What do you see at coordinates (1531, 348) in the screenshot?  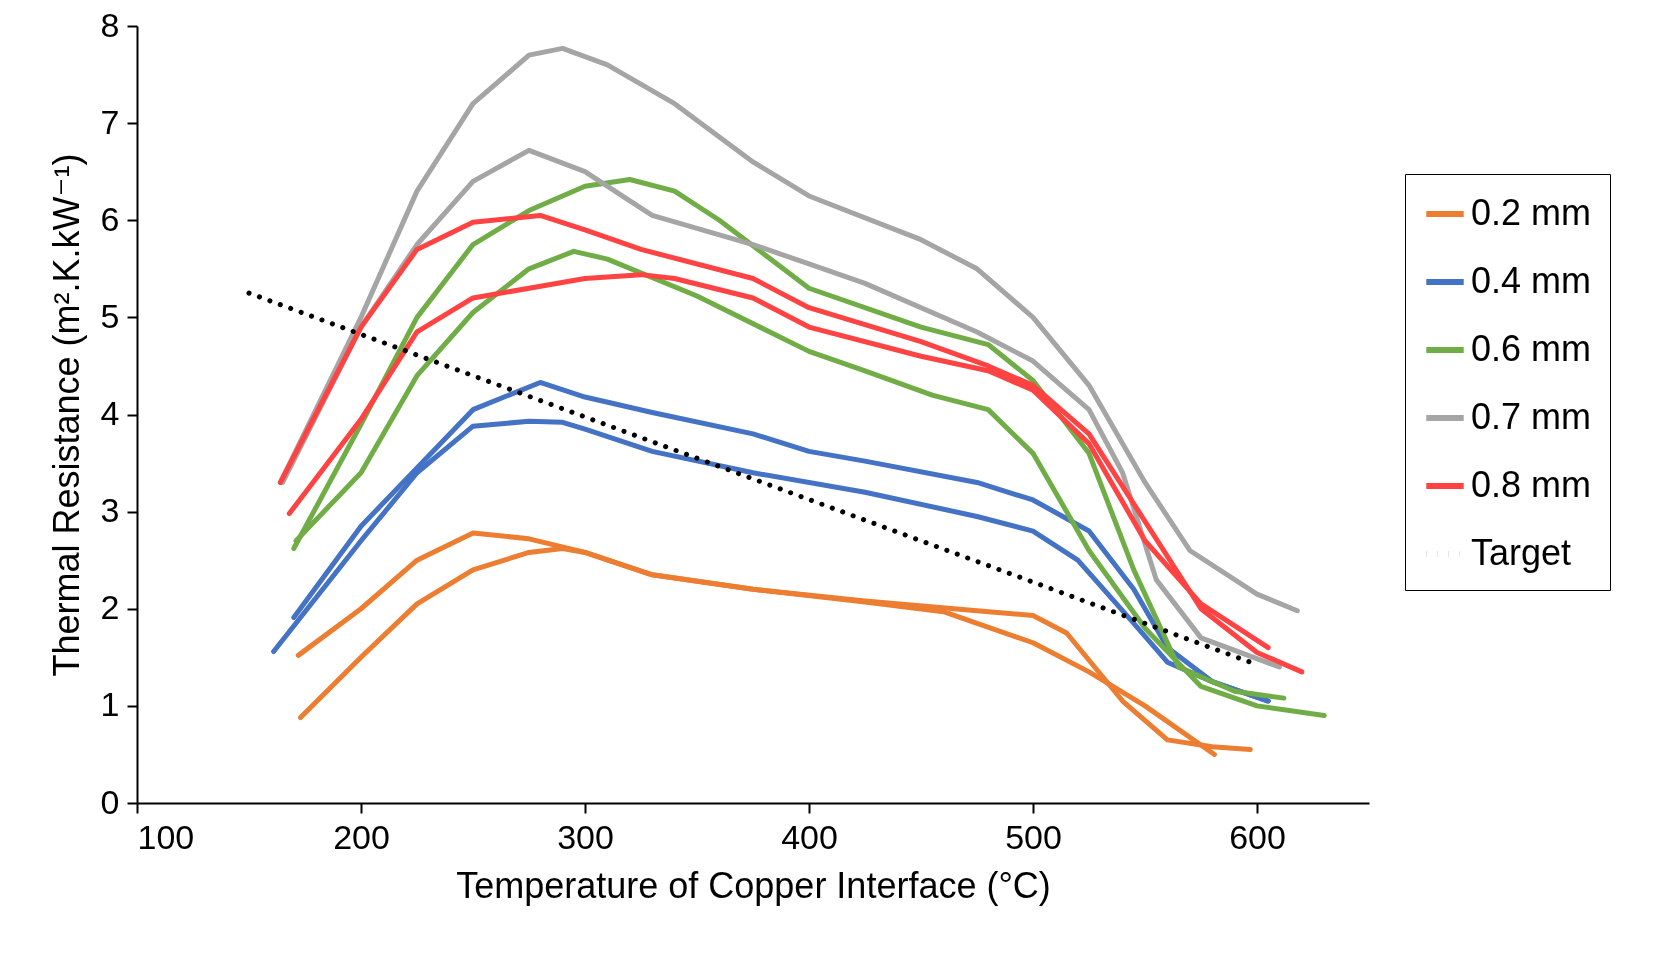 I see `legend-label: 0.6 mm` at bounding box center [1531, 348].